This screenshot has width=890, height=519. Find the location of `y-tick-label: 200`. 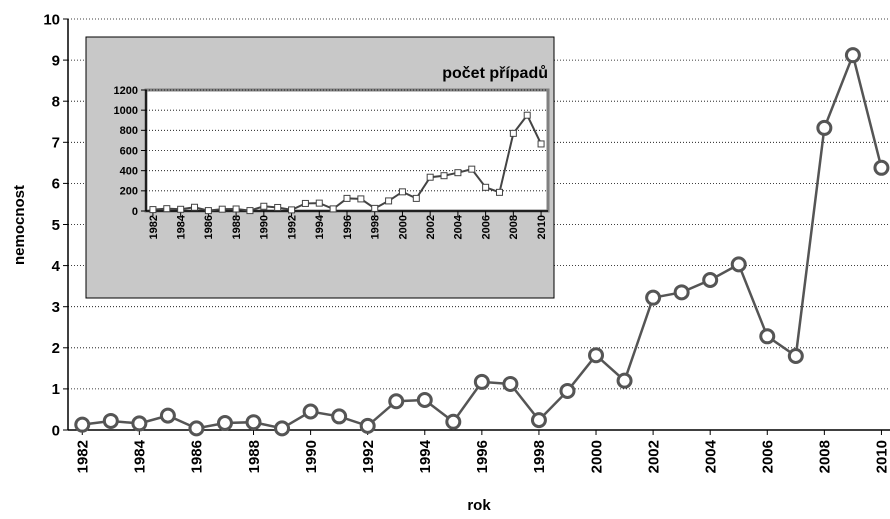

y-tick-label: 200 is located at coordinates (129, 192).